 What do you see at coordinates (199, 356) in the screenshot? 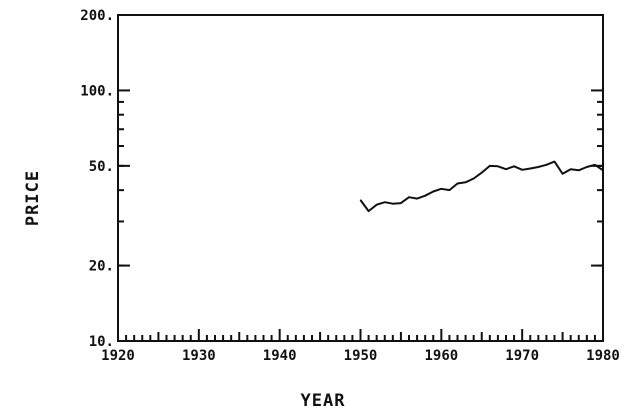
I see `x-tick-label: 1930` at bounding box center [199, 356].